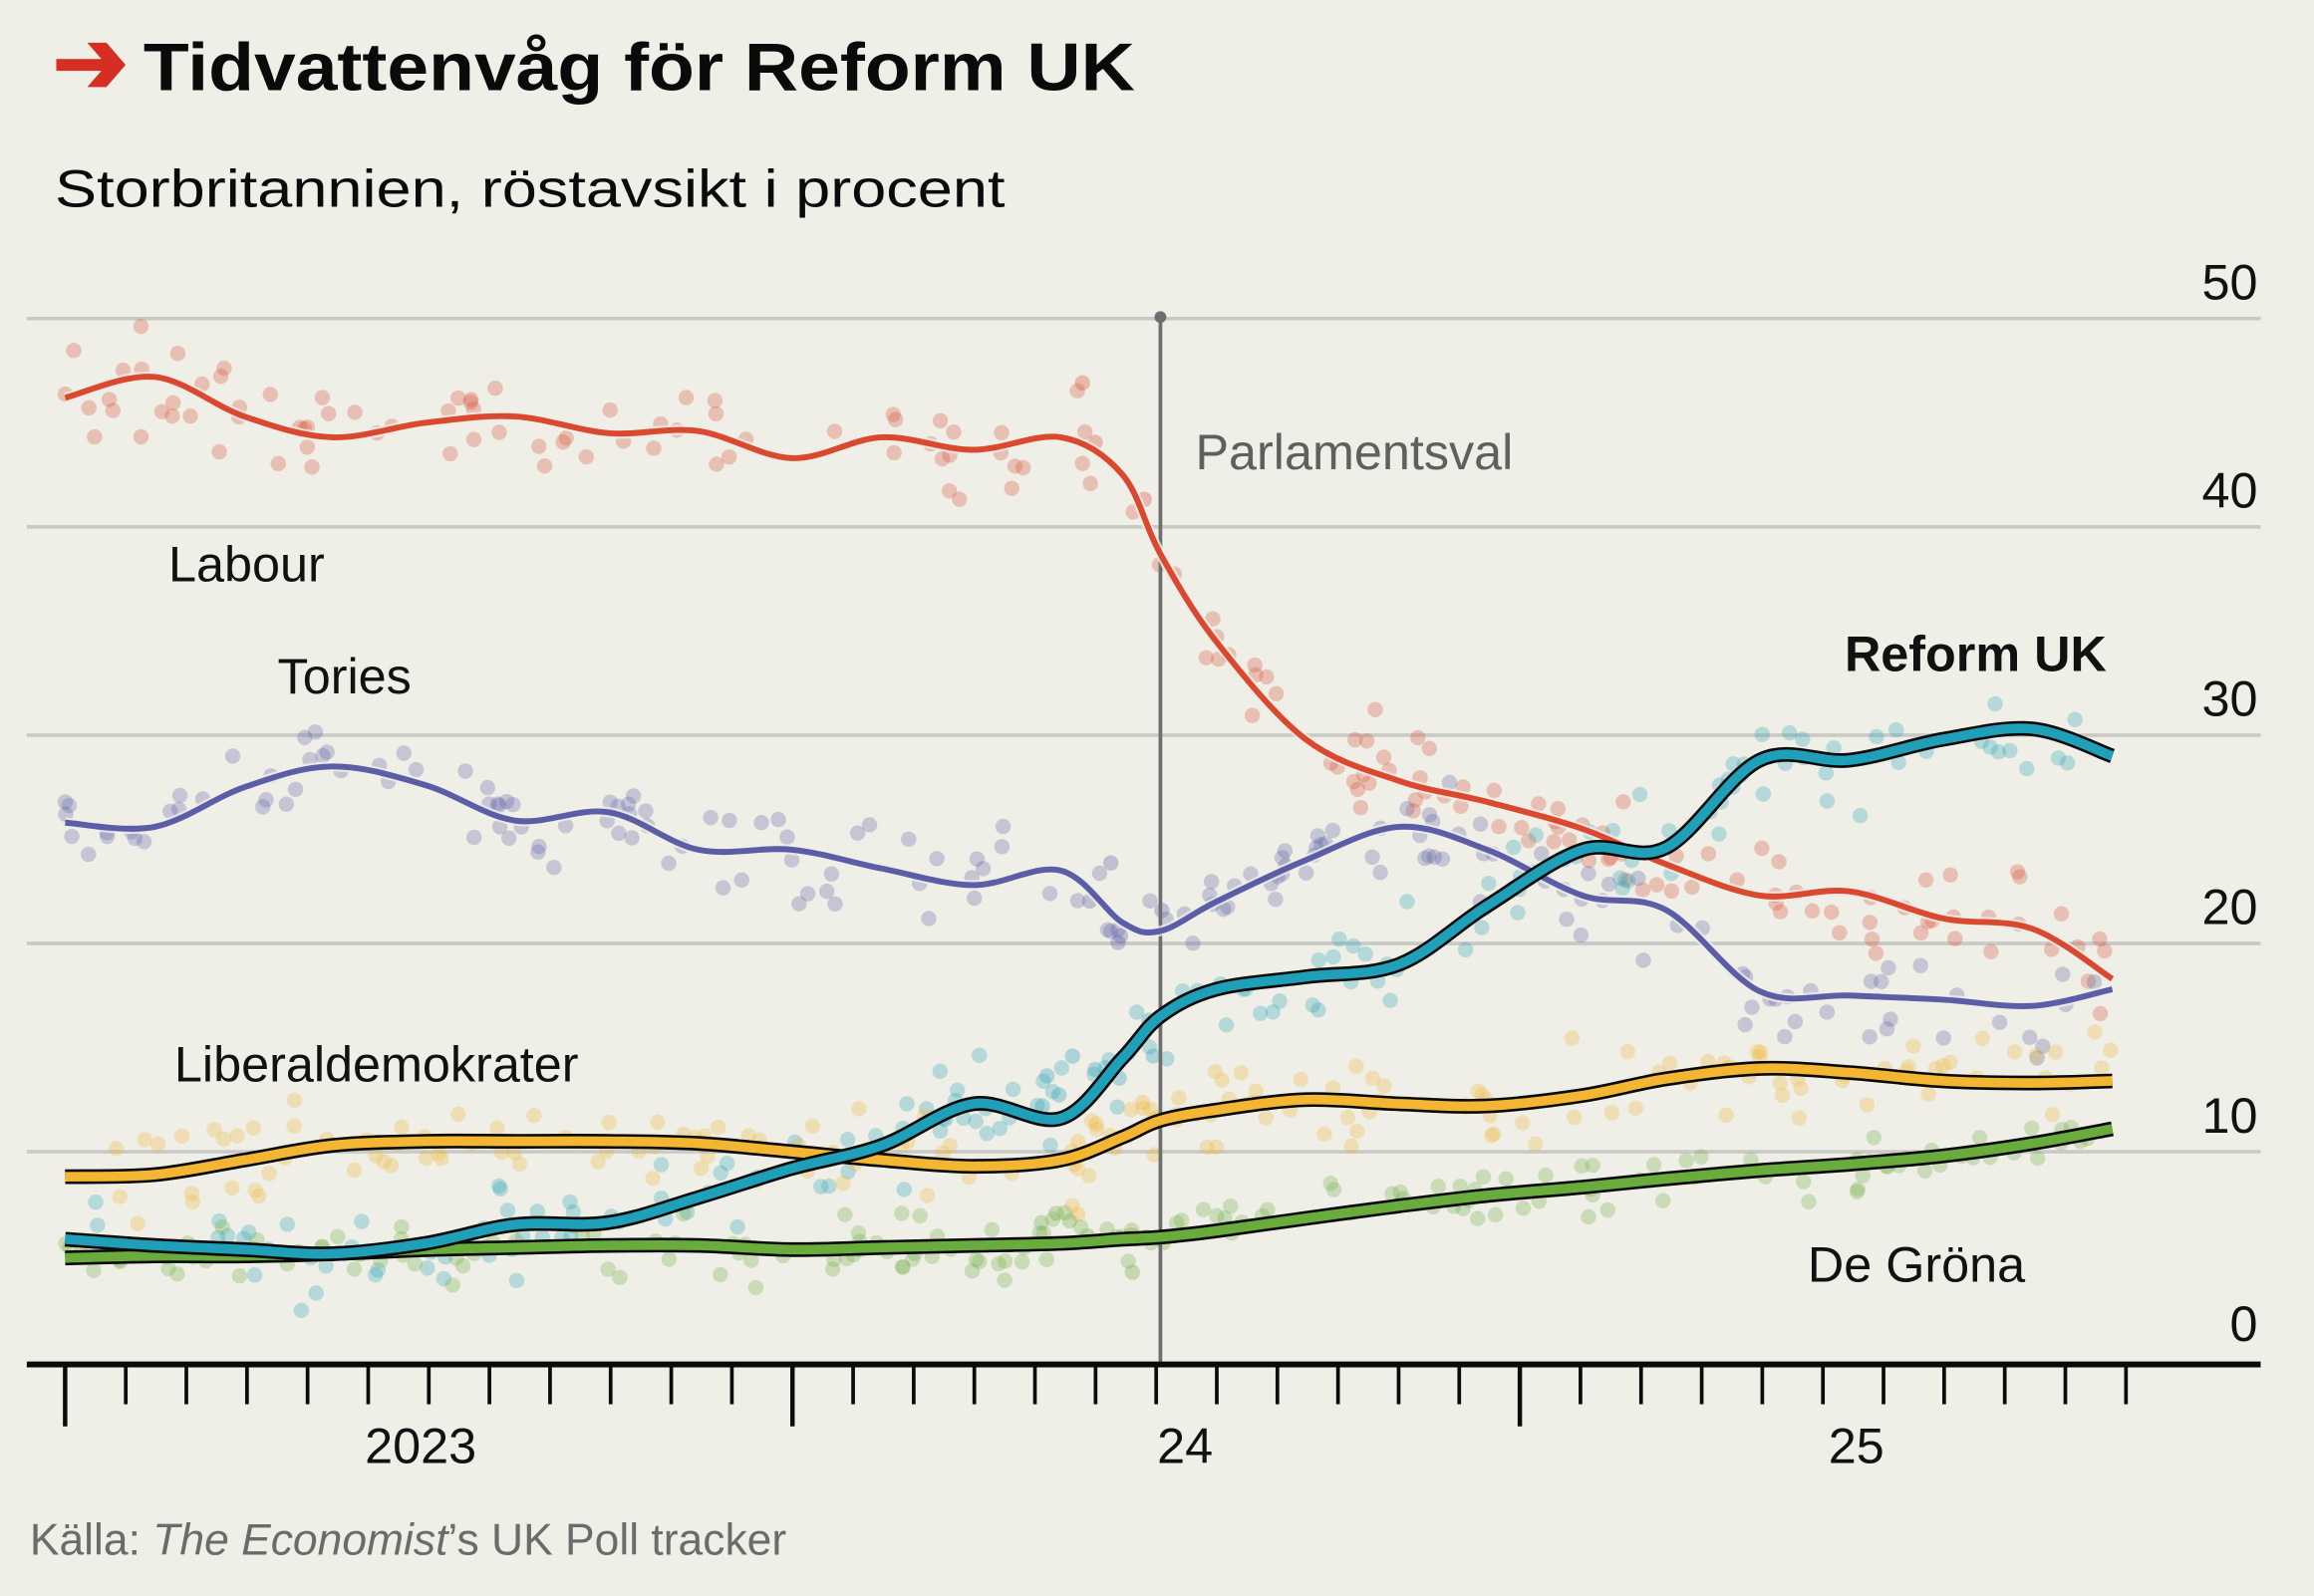 Image resolution: width=2314 pixels, height=1596 pixels. What do you see at coordinates (2230, 282) in the screenshot?
I see `y-tick-label: 50` at bounding box center [2230, 282].